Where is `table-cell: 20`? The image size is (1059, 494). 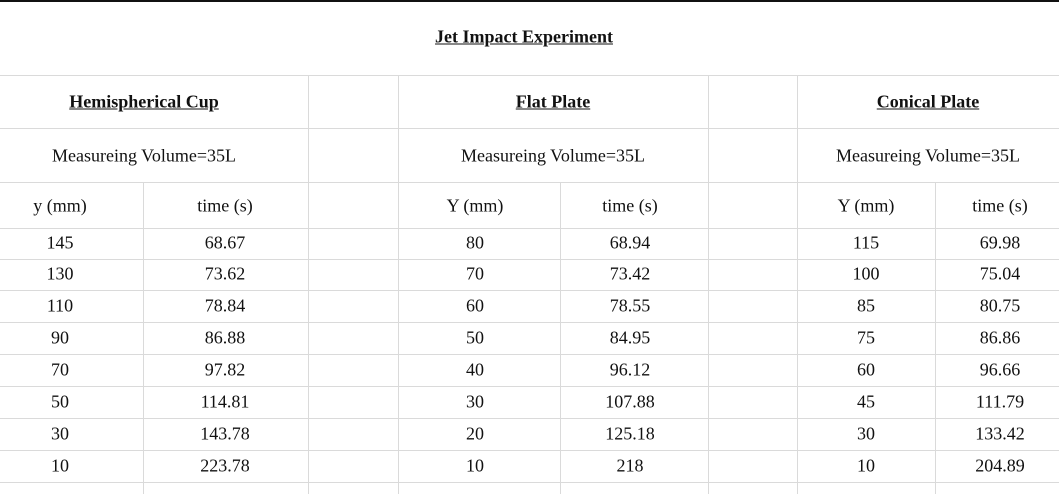
table-cell: 20 is located at coordinates (475, 433).